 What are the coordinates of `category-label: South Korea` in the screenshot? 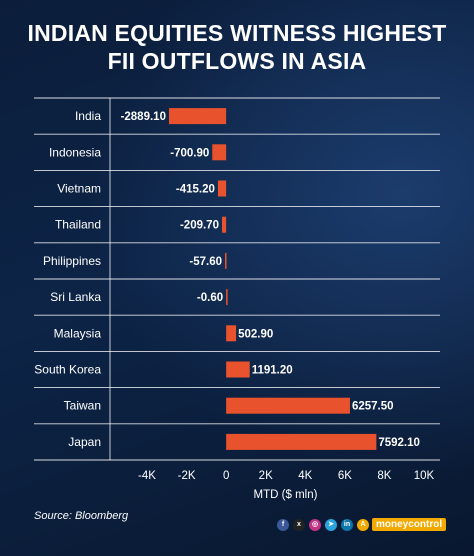 It's located at (67, 370).